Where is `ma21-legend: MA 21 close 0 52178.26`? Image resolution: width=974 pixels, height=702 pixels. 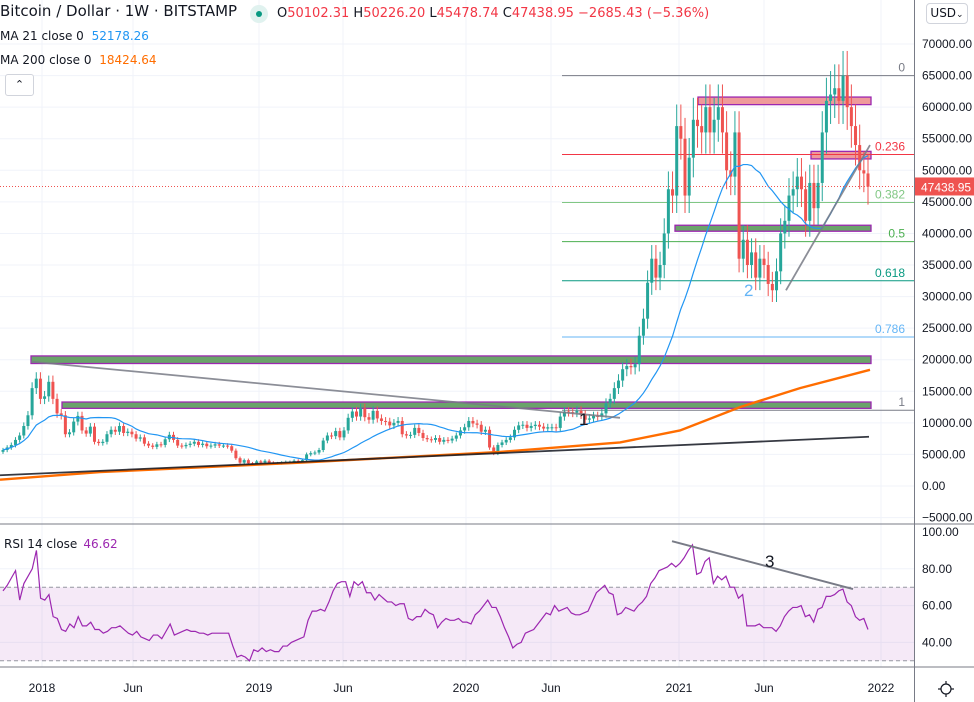
ma21-legend: MA 21 close 0 52178.26 is located at coordinates (74, 36).